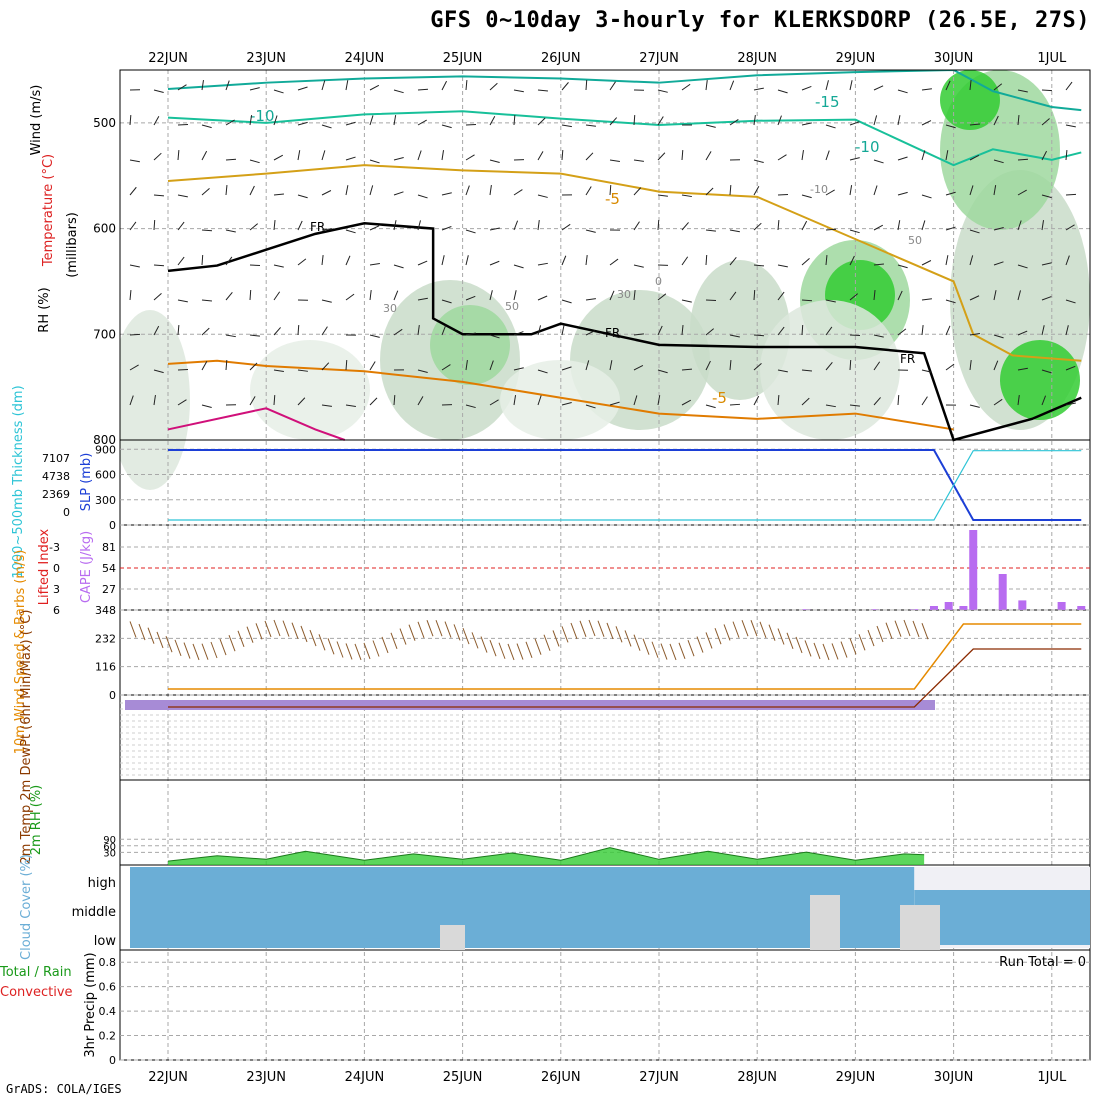 The image size is (1100, 1100). I want to click on date-label-bottom: 28JUN, so click(757, 1077).